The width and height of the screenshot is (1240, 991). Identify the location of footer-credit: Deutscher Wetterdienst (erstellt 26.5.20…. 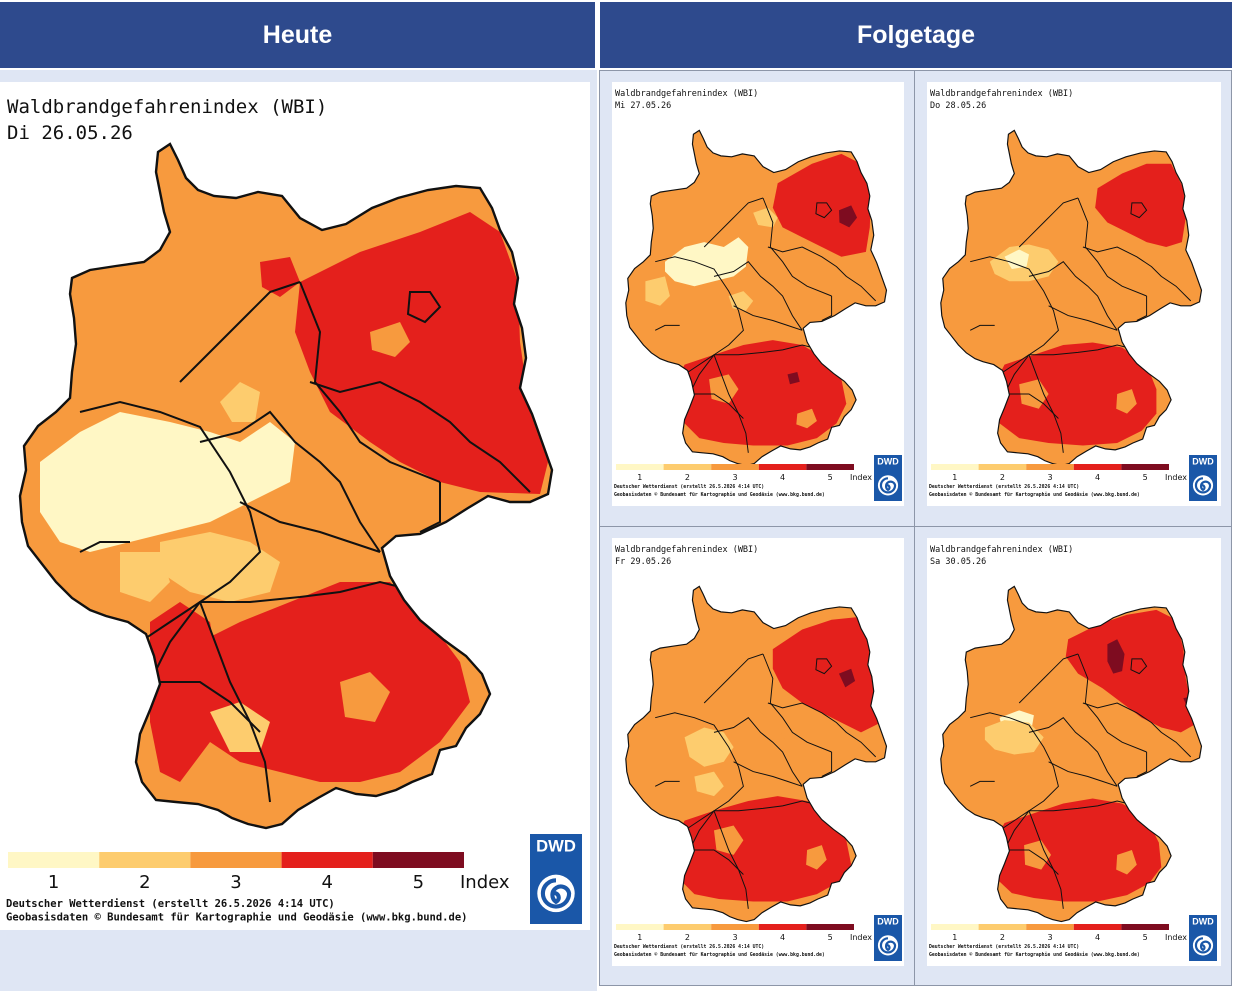
(170, 904).